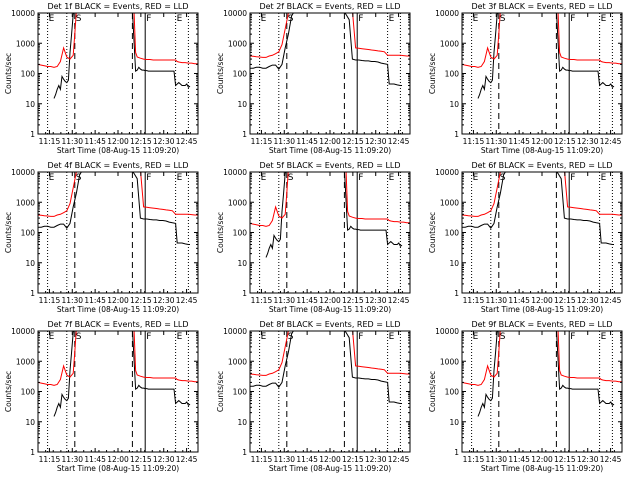 Image resolution: width=640 pixels, height=480 pixels. Describe the element at coordinates (360, 178) in the screenshot. I see `phase-marker-label: F` at that location.